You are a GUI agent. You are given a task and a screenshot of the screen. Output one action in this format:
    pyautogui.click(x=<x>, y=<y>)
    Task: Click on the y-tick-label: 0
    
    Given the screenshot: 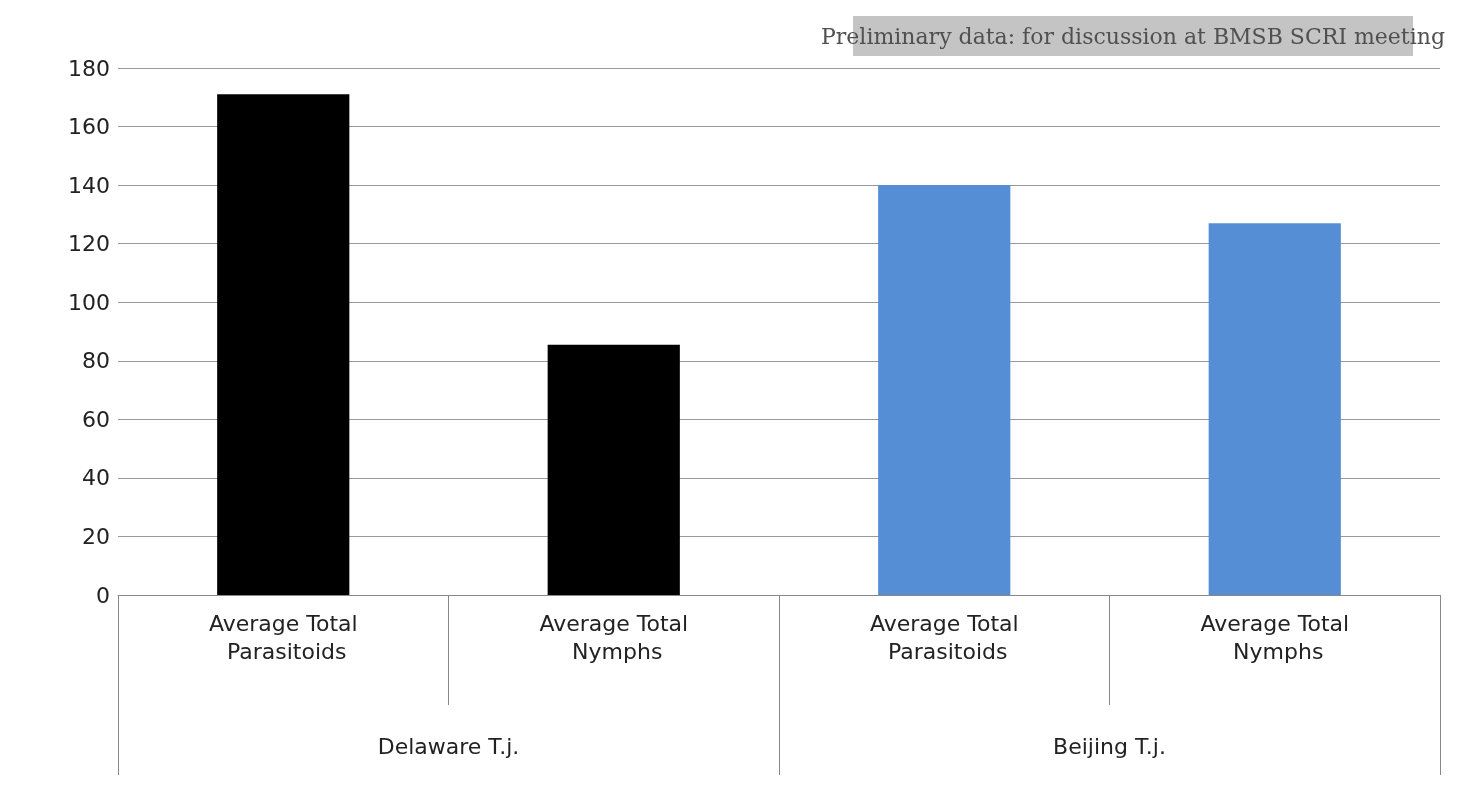 What is the action you would take?
    pyautogui.click(x=103, y=595)
    